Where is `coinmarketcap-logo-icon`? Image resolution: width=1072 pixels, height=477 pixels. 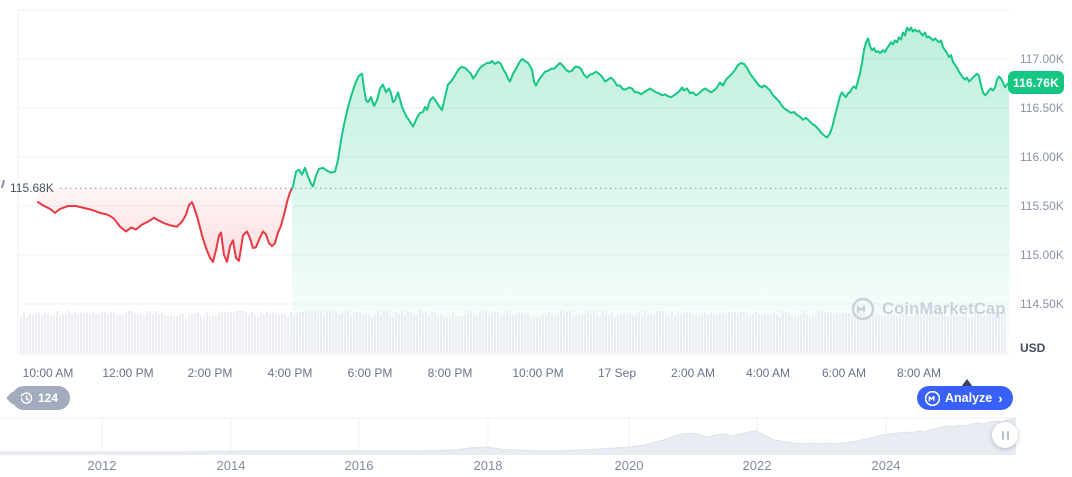 coinmarketcap-logo-icon is located at coordinates (863, 309).